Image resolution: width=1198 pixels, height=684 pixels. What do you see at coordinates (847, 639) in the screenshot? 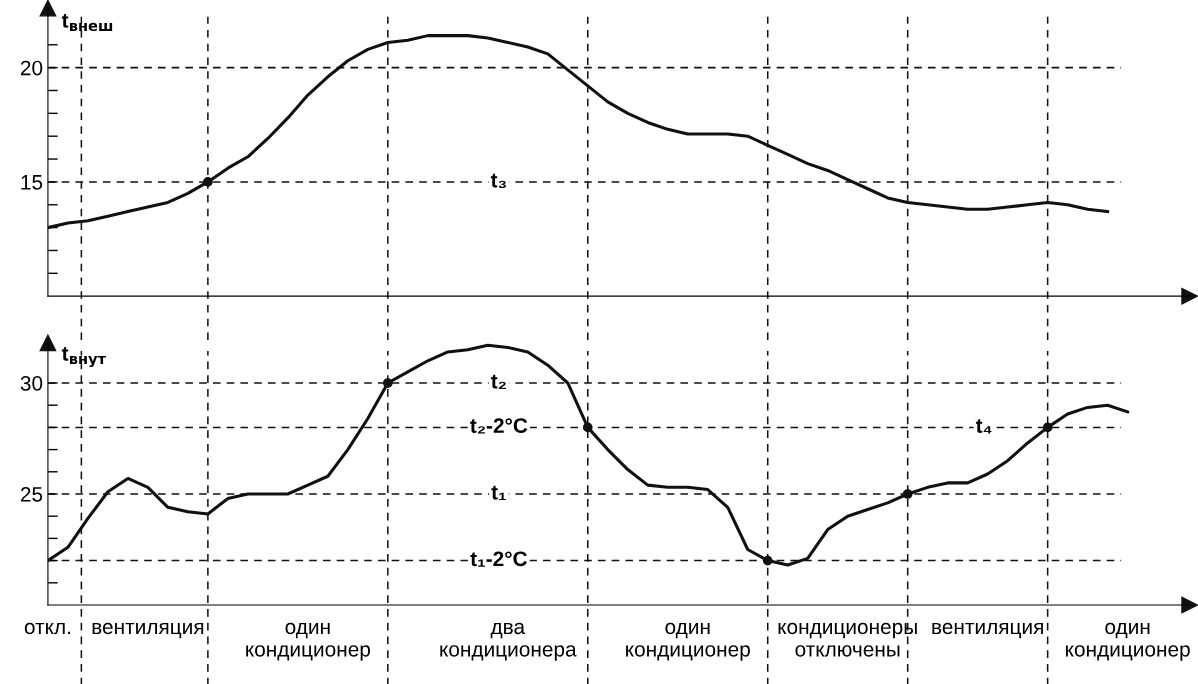
I see `x-tick-label: кондиционеры отключены` at bounding box center [847, 639].